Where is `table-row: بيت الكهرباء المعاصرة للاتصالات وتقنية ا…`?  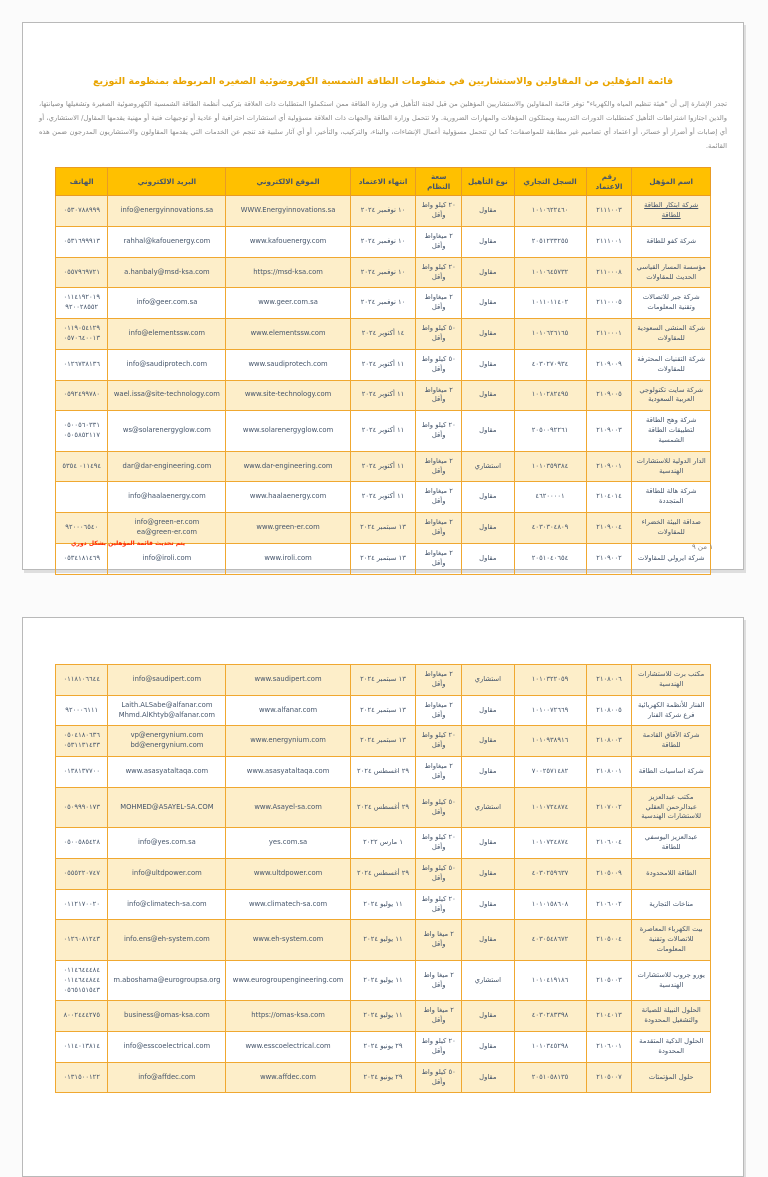
table-row: بيت الكهرباء المعاصرة للاتصالات وتقنية ا… is located at coordinates (382, 940).